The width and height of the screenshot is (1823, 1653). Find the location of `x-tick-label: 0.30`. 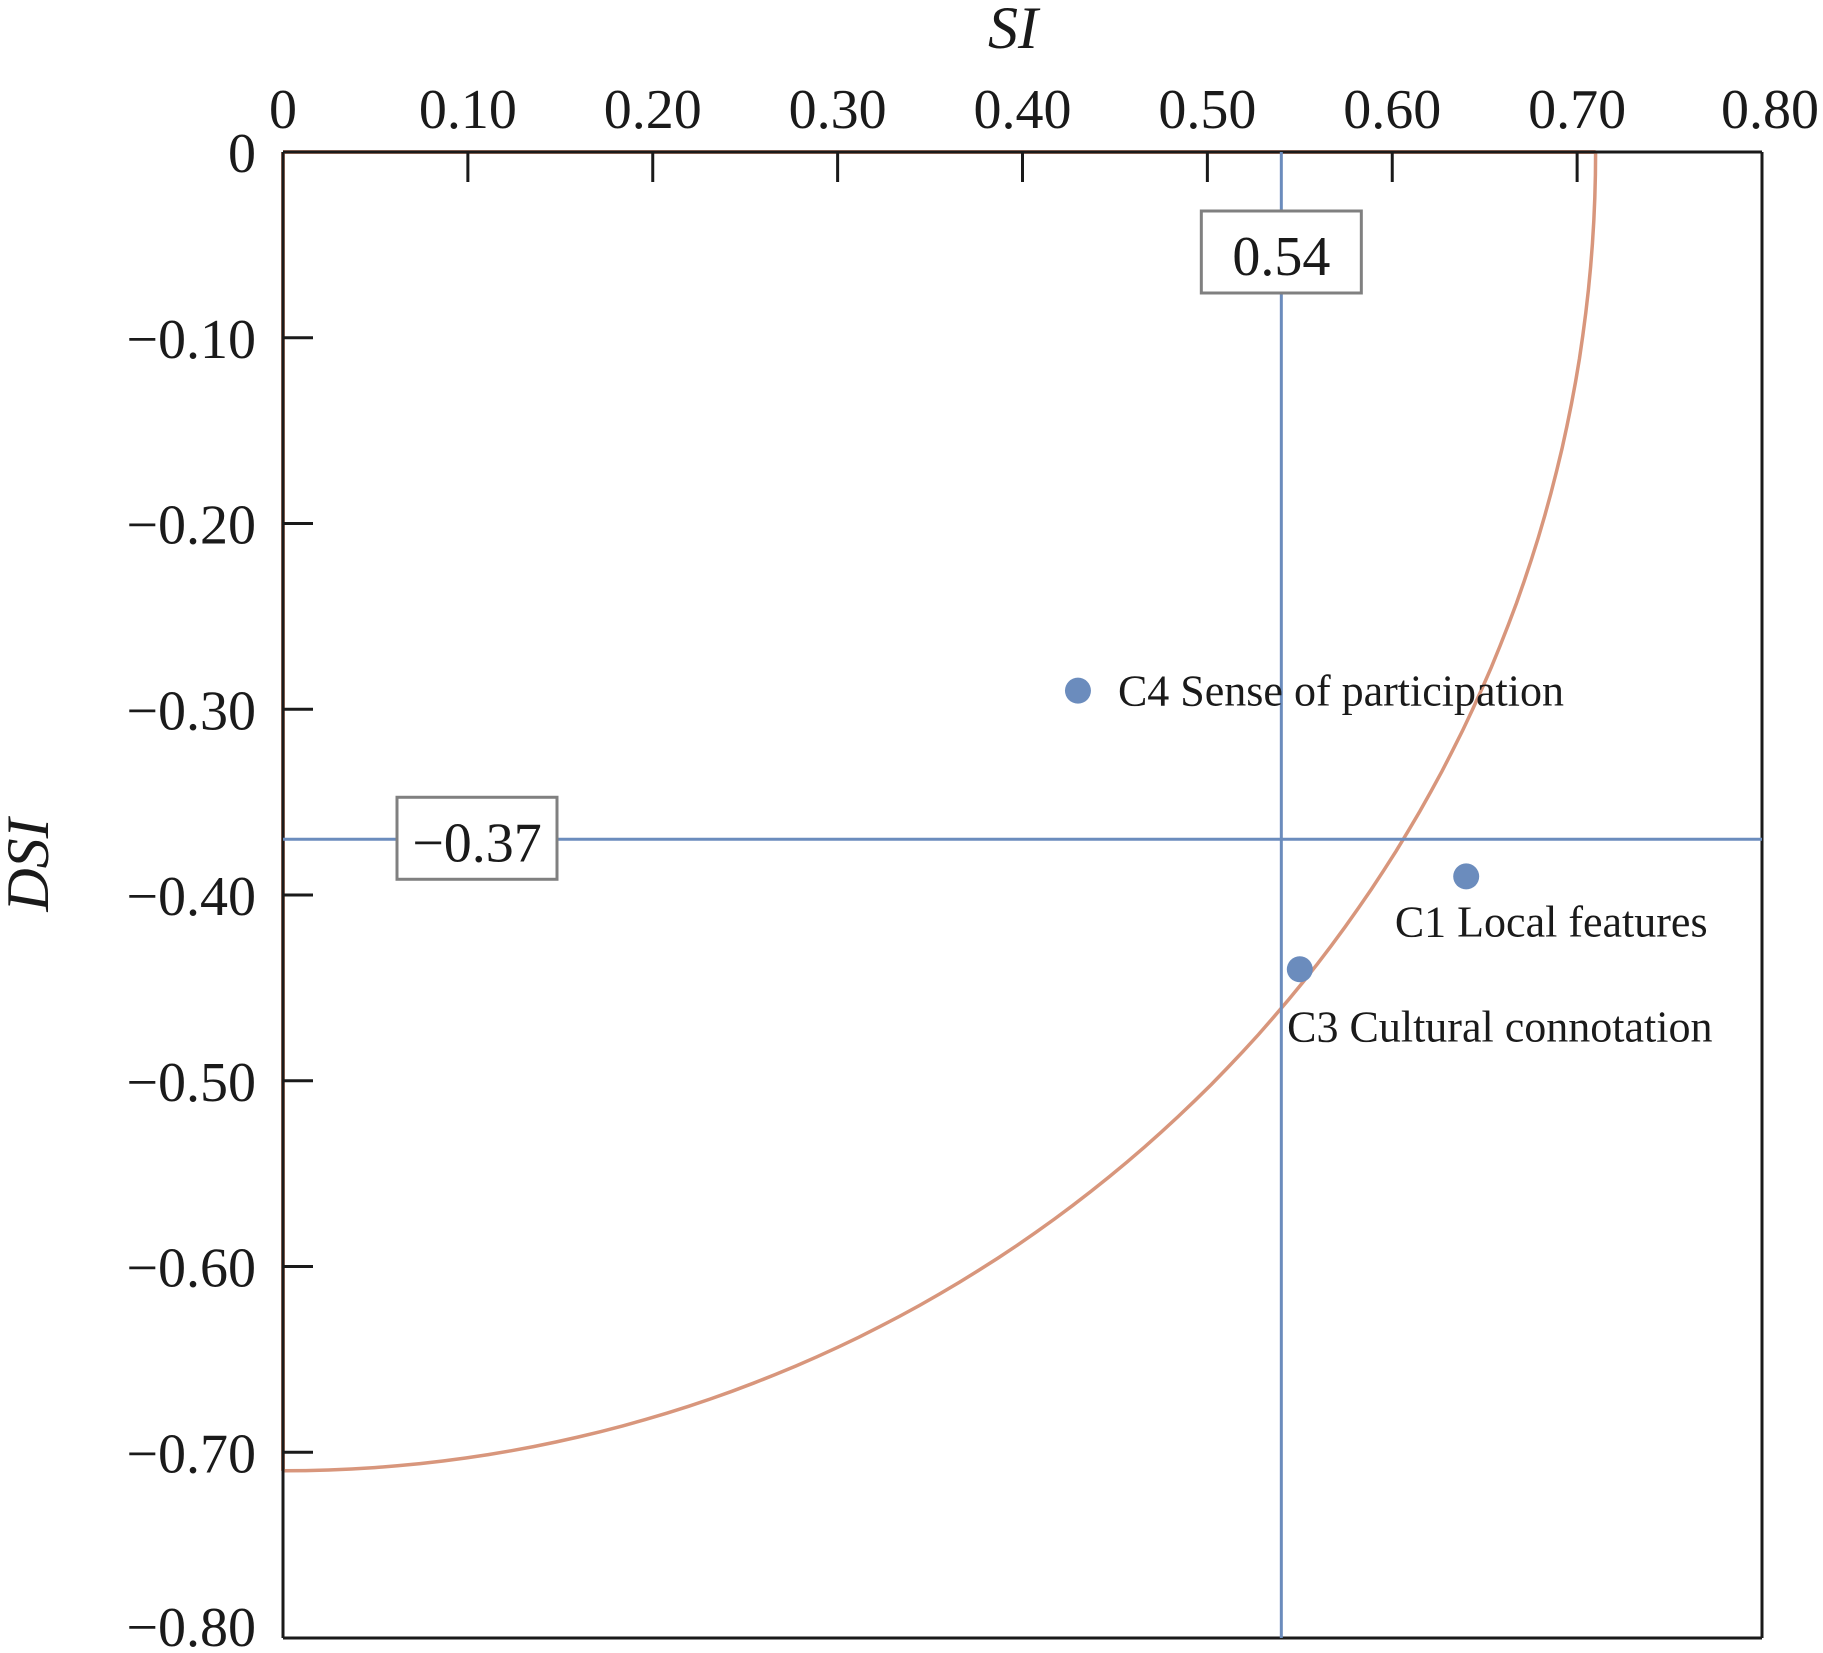

x-tick-label: 0.30 is located at coordinates (838, 110).